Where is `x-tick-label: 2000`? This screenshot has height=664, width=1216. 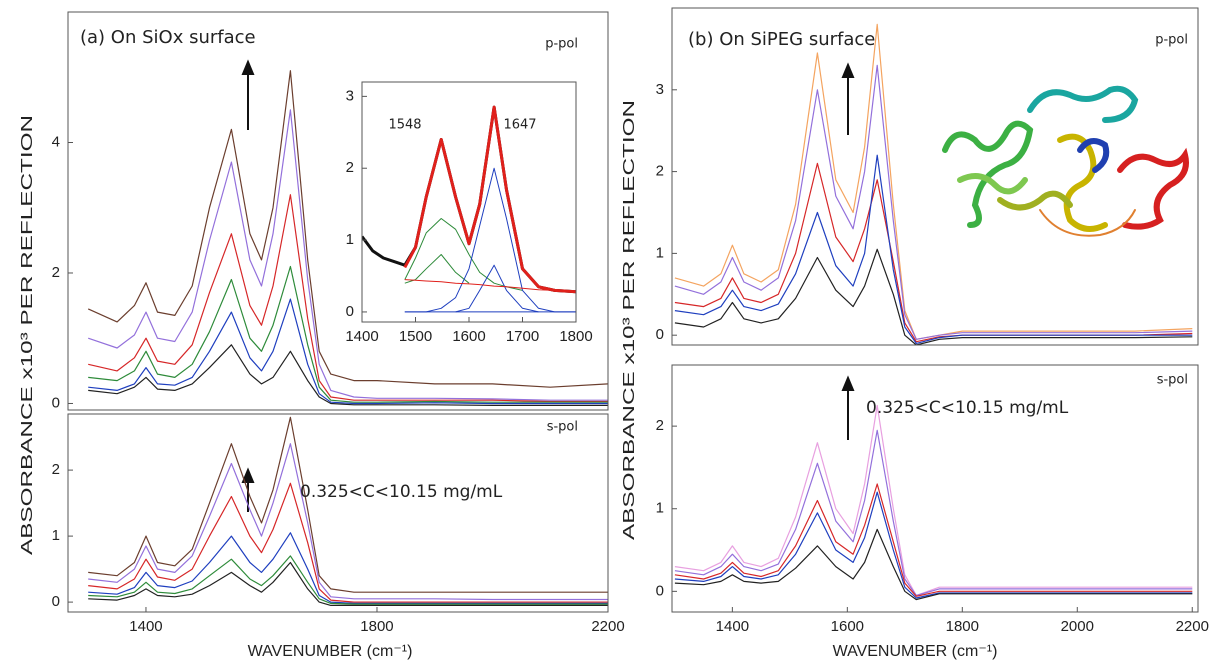
x-tick-label: 2000 is located at coordinates (1077, 626).